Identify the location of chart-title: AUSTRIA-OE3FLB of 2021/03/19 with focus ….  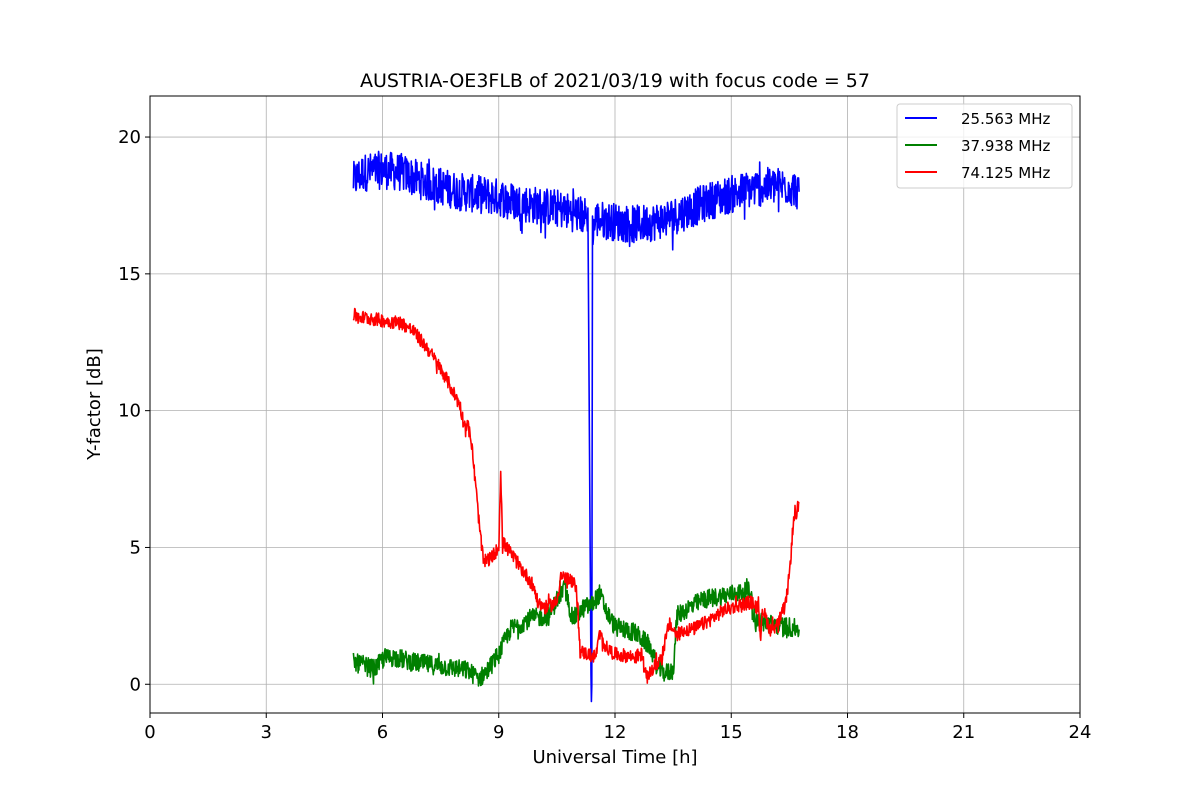
(615, 81).